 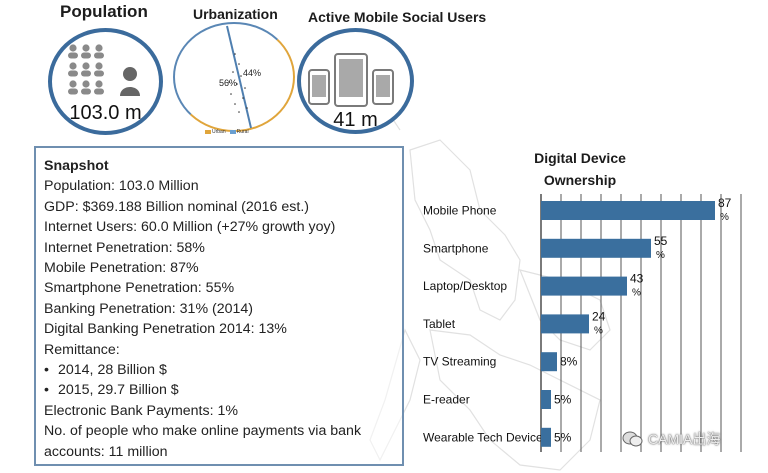 What do you see at coordinates (121, 268) in the screenshot?
I see `snapshot-line: Mobile Penetration: 87%` at bounding box center [121, 268].